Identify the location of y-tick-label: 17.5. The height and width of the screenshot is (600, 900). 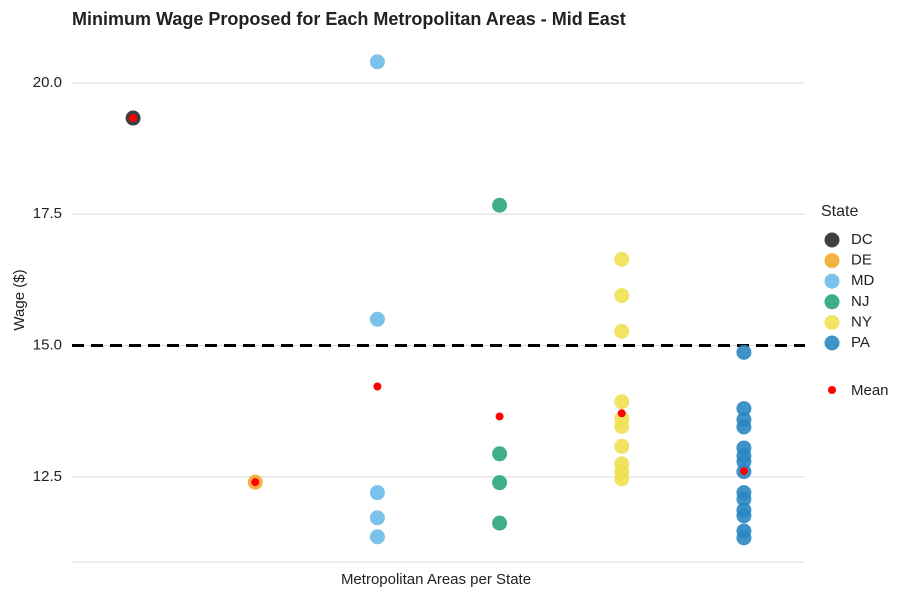
(47, 213).